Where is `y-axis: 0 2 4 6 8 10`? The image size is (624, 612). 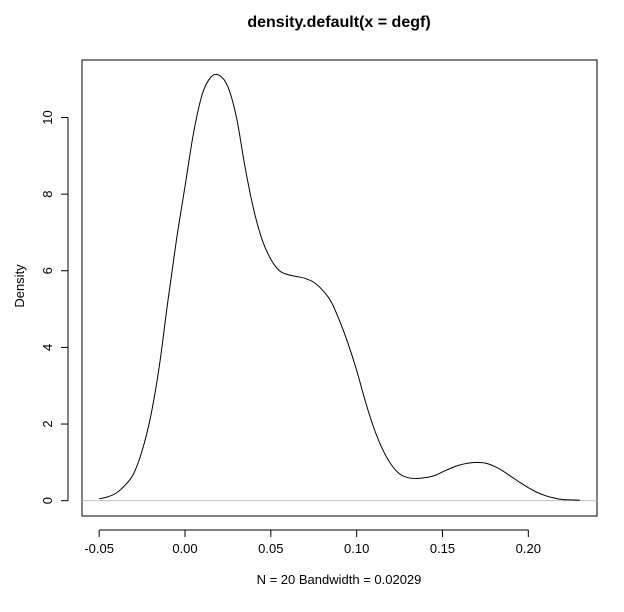 y-axis: 0 2 4 6 8 10 is located at coordinates (54, 307).